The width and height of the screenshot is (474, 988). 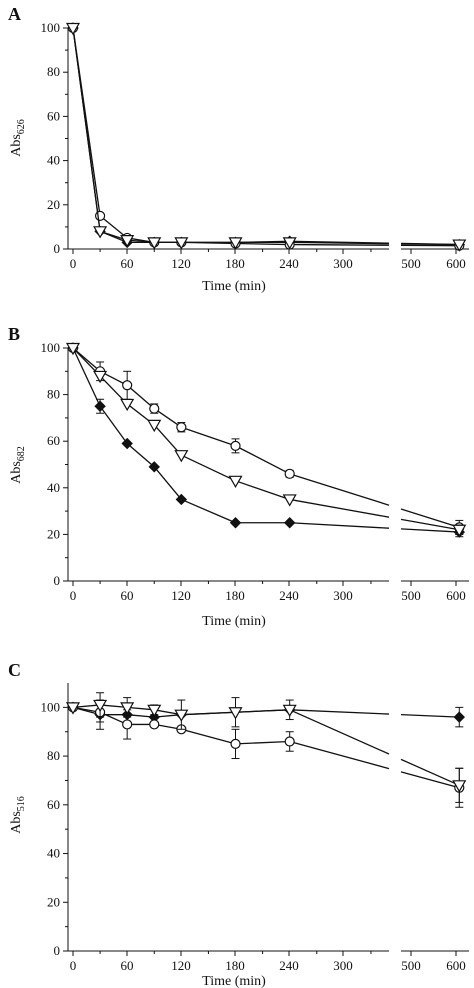 I want to click on y-axis-label: Abs626, so click(x=18, y=138).